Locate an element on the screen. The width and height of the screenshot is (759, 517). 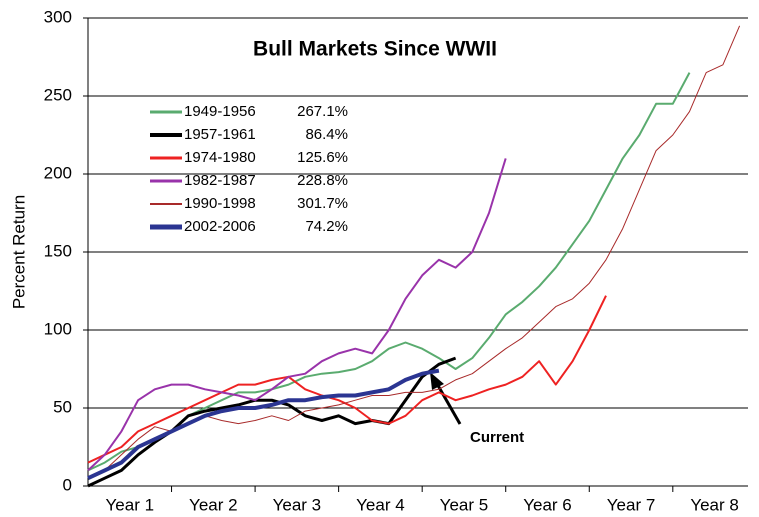
legend-total: 125.6% is located at coordinates (322, 157).